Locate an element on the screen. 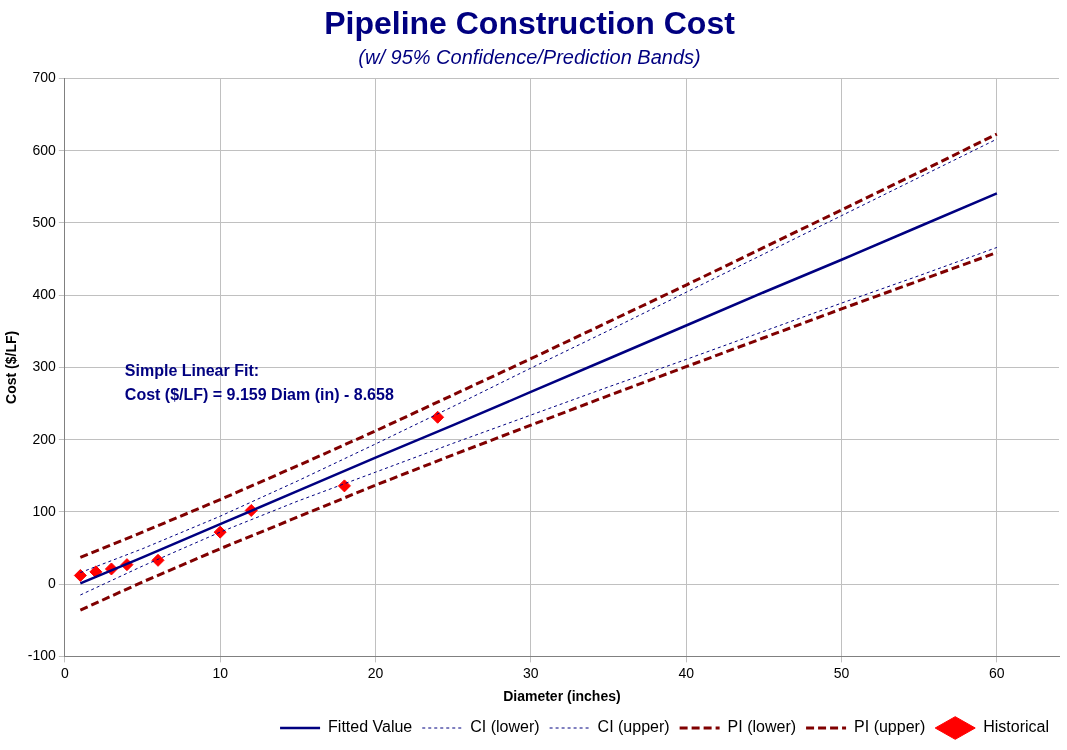 Image resolution: width=1067 pixels, height=750 pixels. legend-label: PI (lower) is located at coordinates (762, 727).